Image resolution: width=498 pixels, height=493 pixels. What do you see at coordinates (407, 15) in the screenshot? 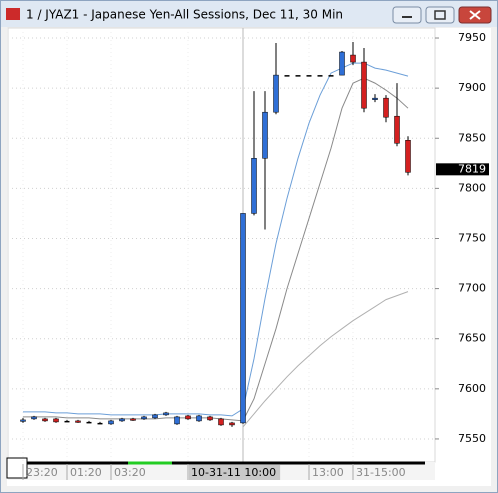
I see `minimize-button` at bounding box center [407, 15].